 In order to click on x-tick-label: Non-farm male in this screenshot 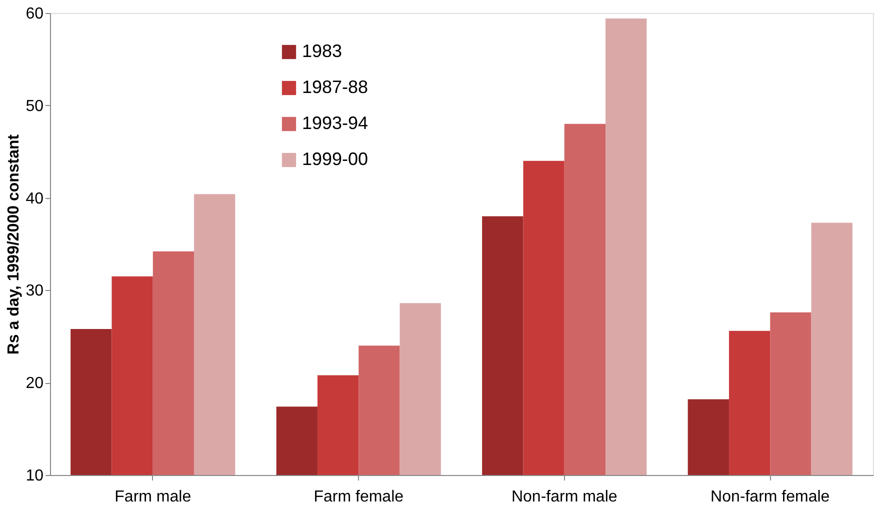, I will do `click(564, 497)`.